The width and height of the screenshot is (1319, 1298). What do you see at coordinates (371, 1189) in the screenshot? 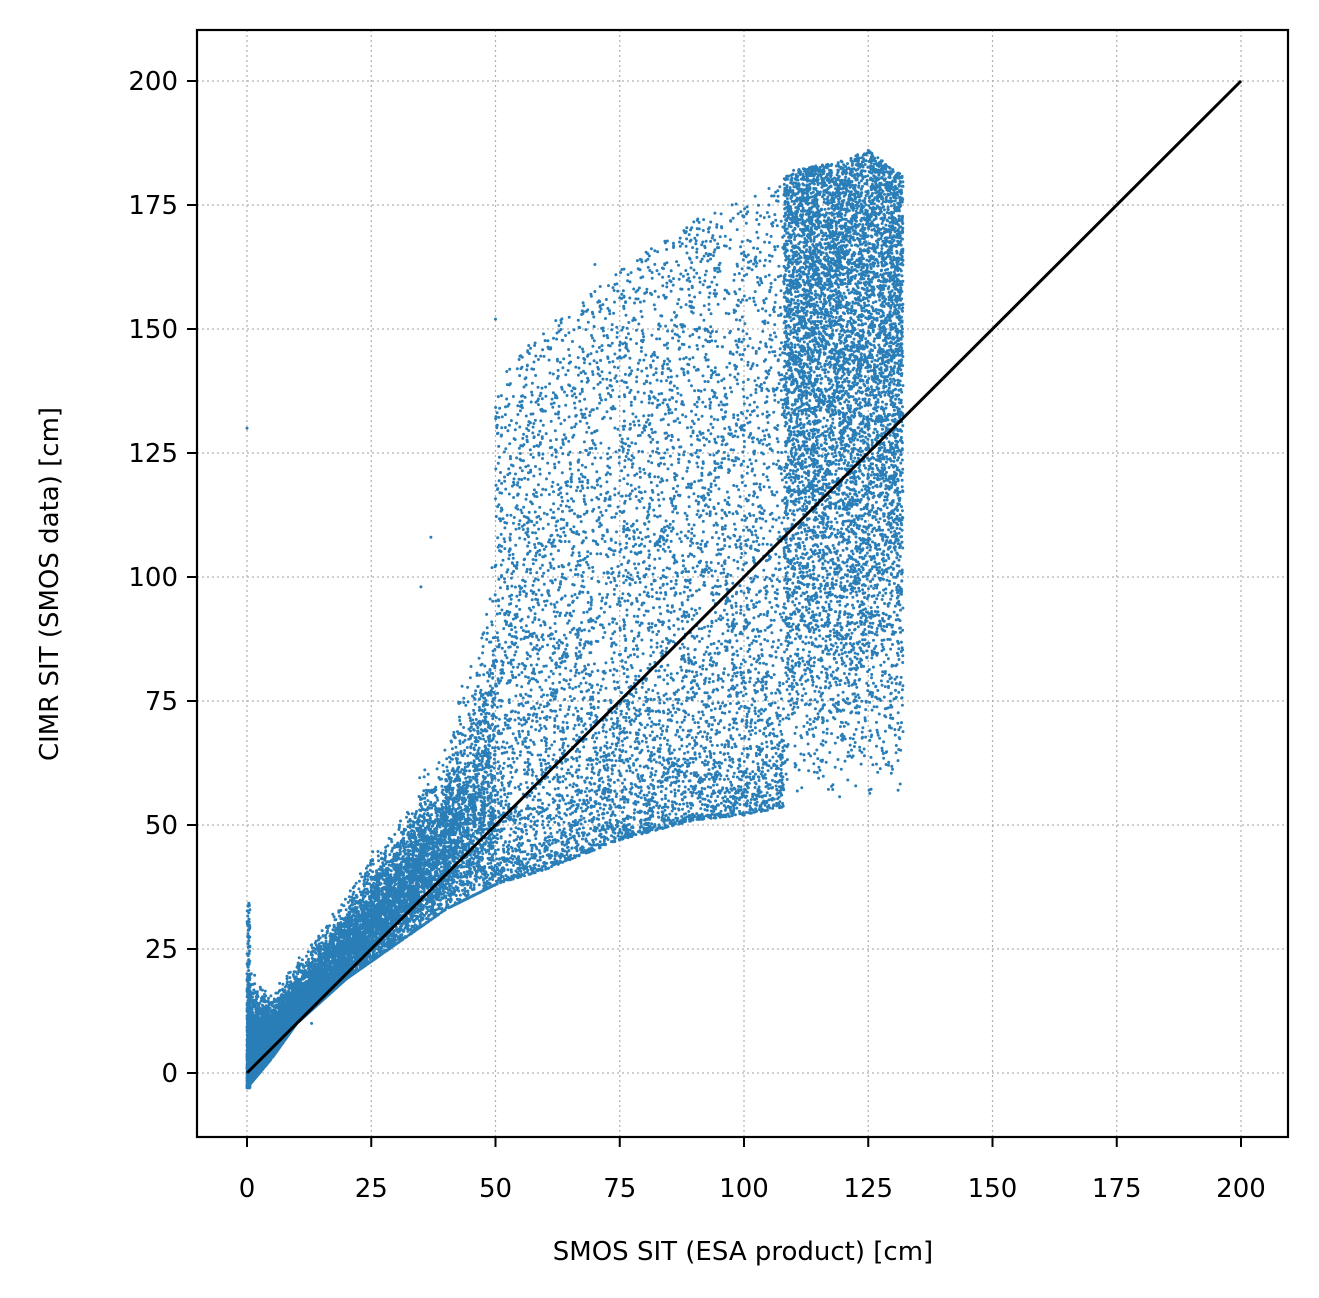
I see `x-tick-label: 25` at bounding box center [371, 1189].